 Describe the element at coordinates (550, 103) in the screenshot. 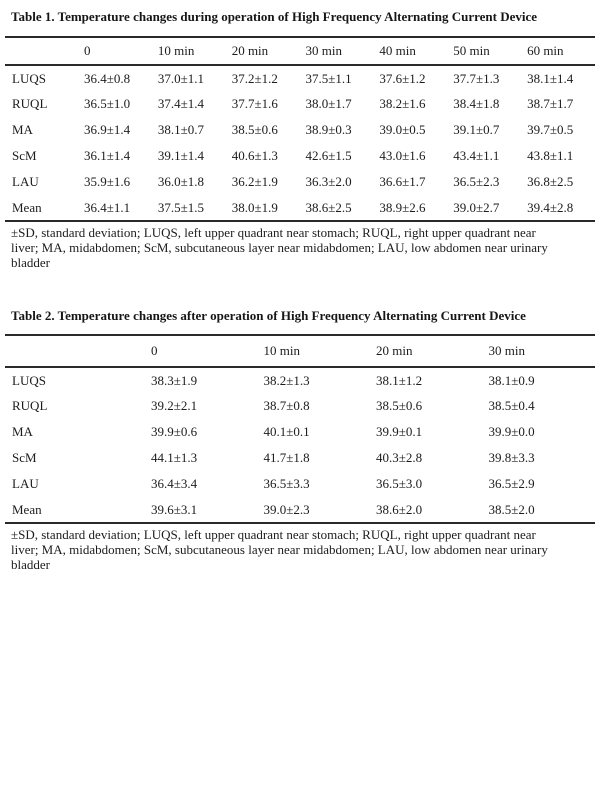

I see `table-cell: 38.7±1.7` at that location.